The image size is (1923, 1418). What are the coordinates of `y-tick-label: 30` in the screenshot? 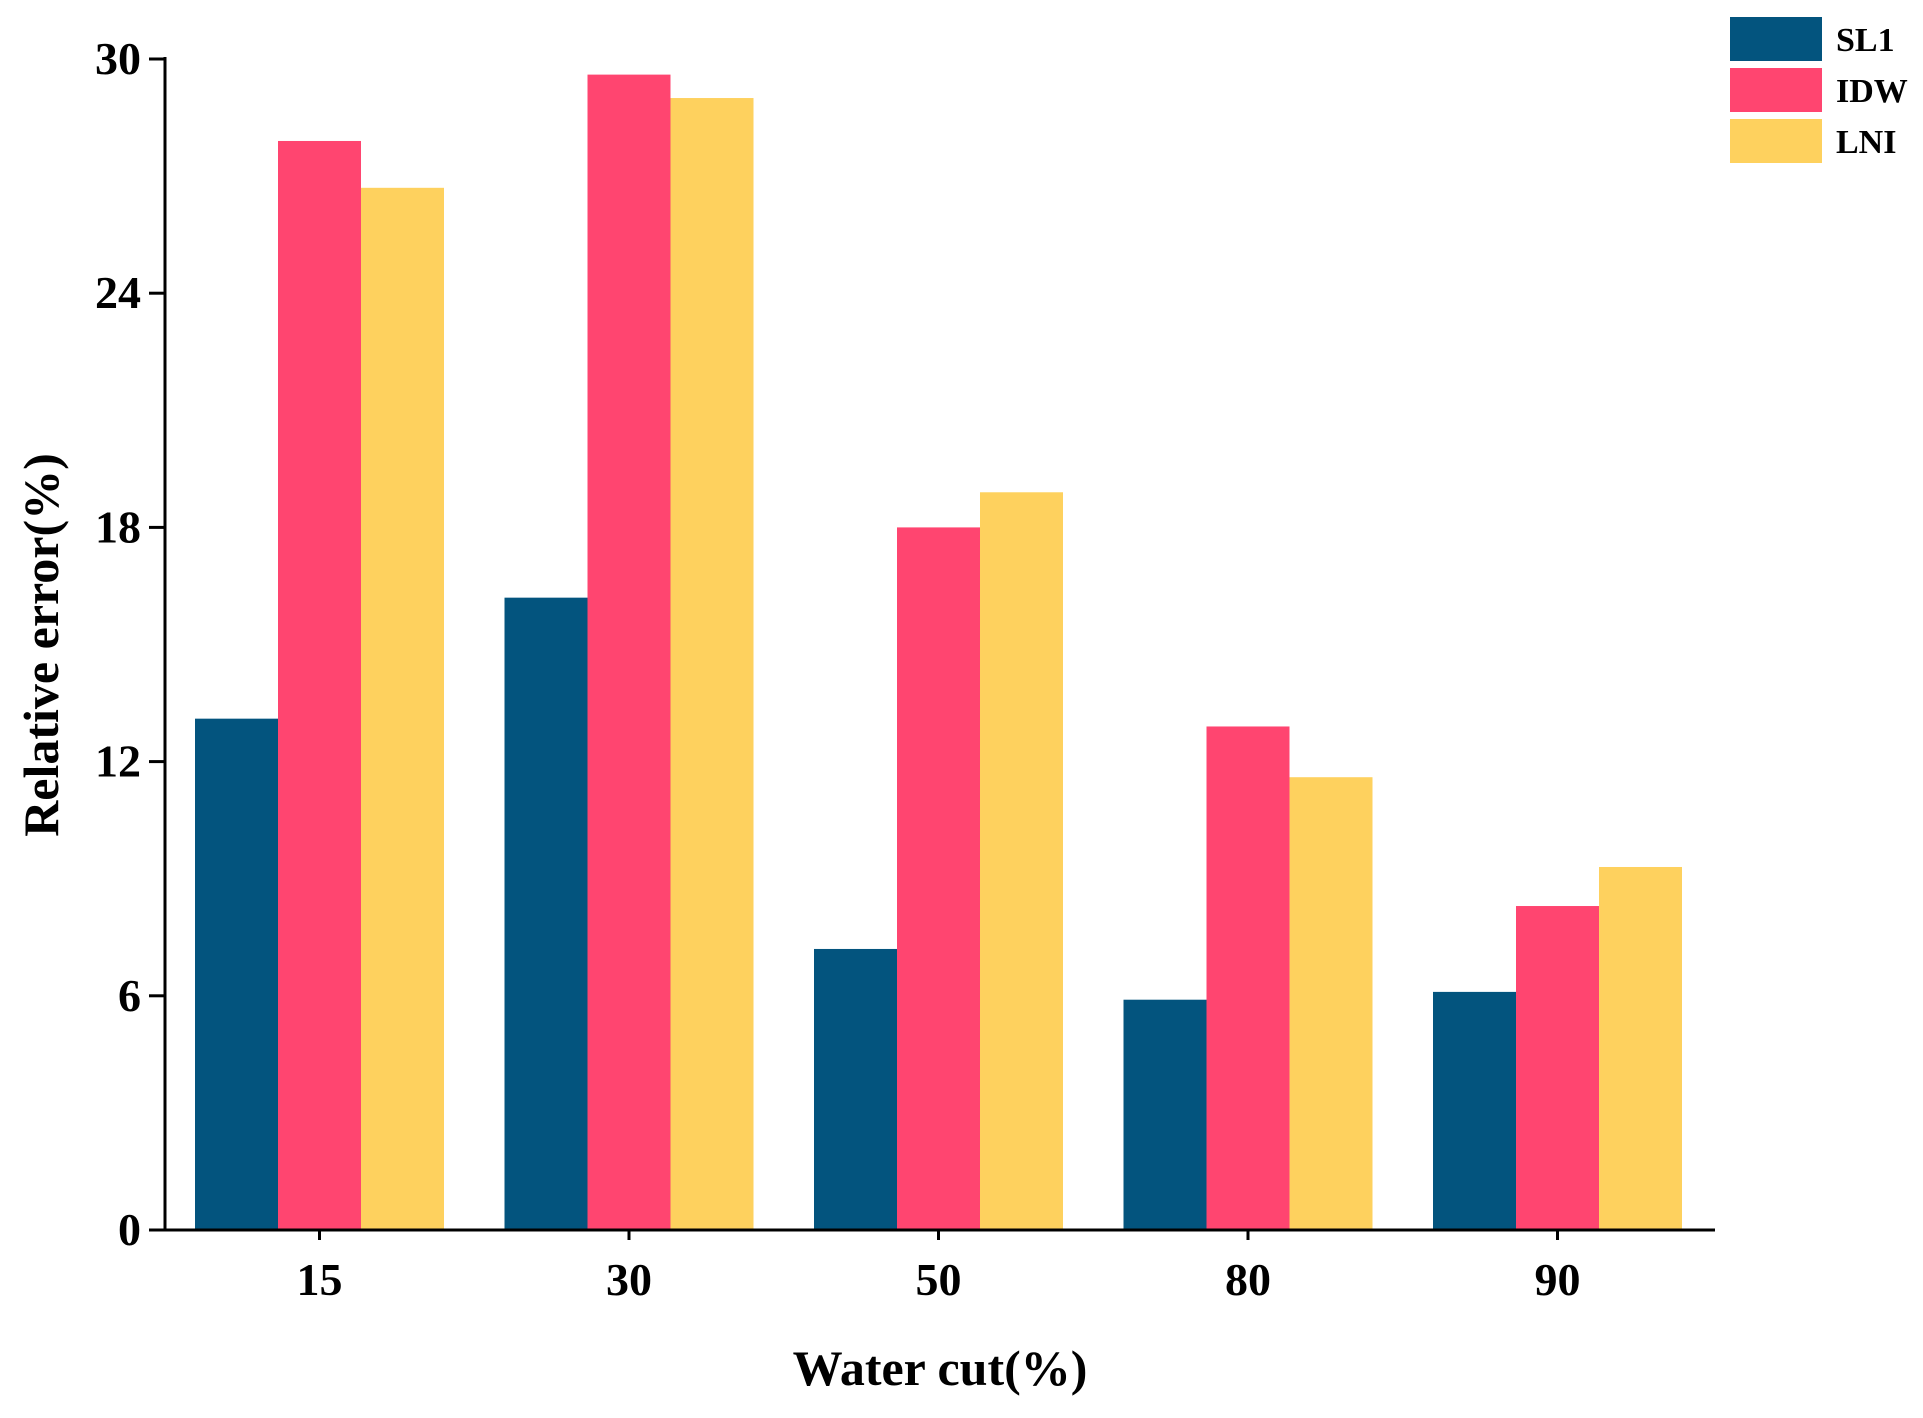 It's located at (118, 58).